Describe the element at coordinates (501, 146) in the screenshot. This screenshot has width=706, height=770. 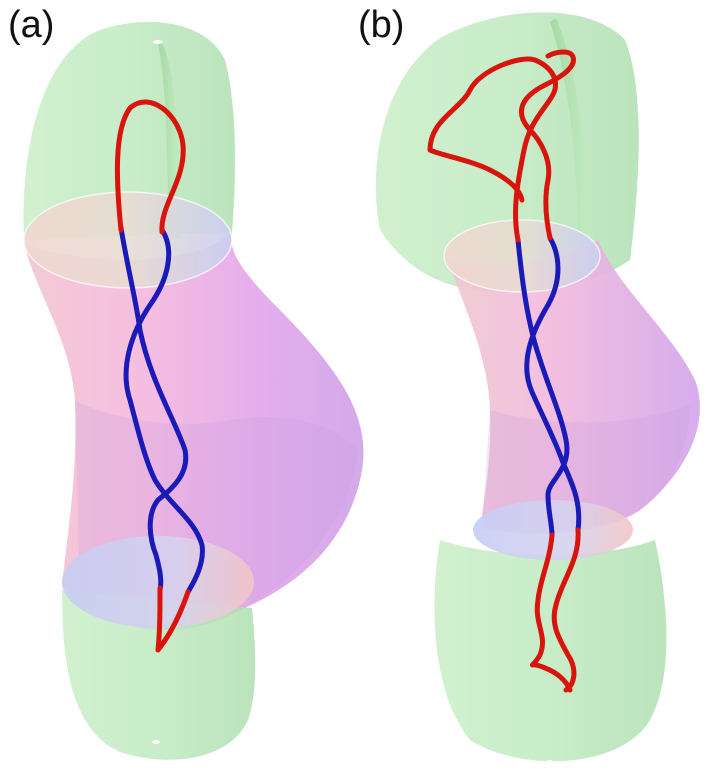
I see `panel-b-strand-outer-top` at that location.